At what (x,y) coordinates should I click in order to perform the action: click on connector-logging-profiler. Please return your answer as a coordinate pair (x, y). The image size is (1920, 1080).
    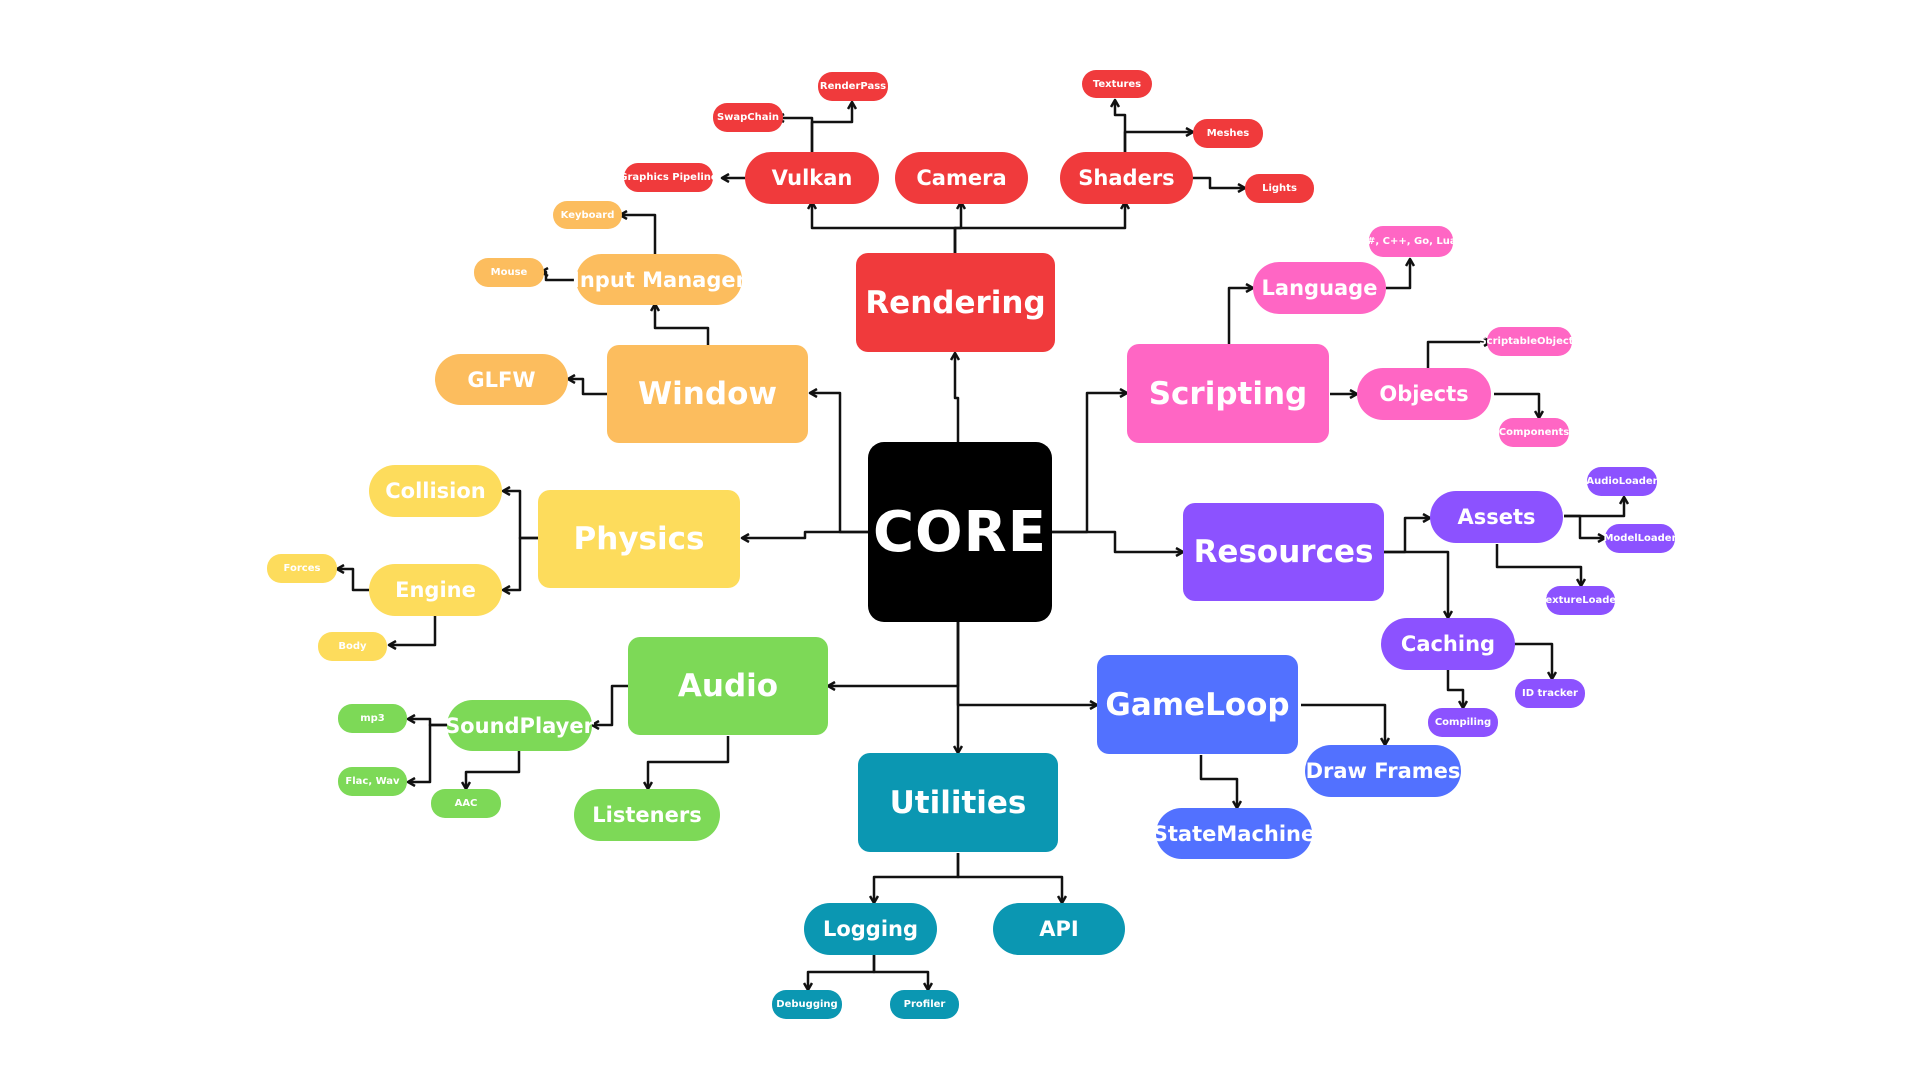
    Looking at the image, I should click on (900, 972).